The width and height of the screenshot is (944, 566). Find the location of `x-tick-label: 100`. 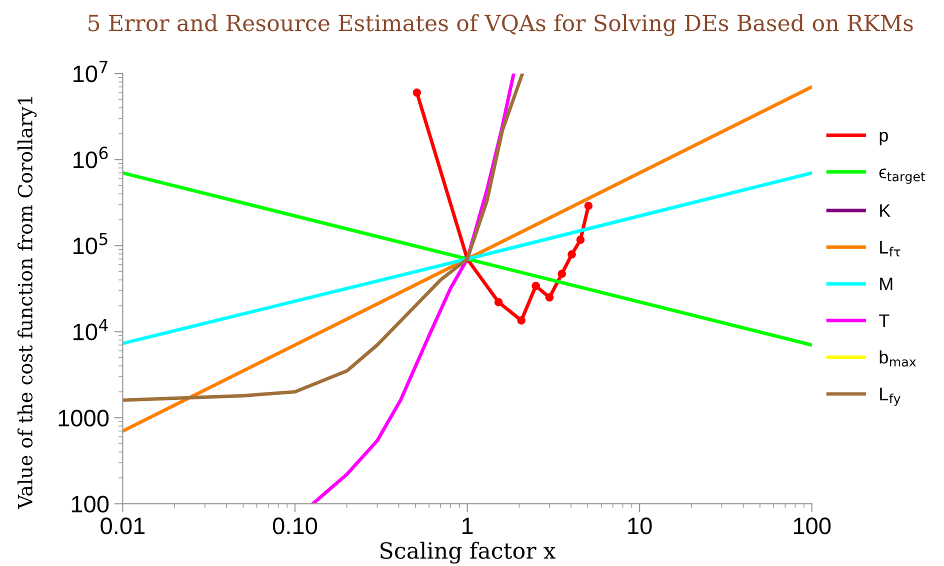

x-tick-label: 100 is located at coordinates (812, 526).